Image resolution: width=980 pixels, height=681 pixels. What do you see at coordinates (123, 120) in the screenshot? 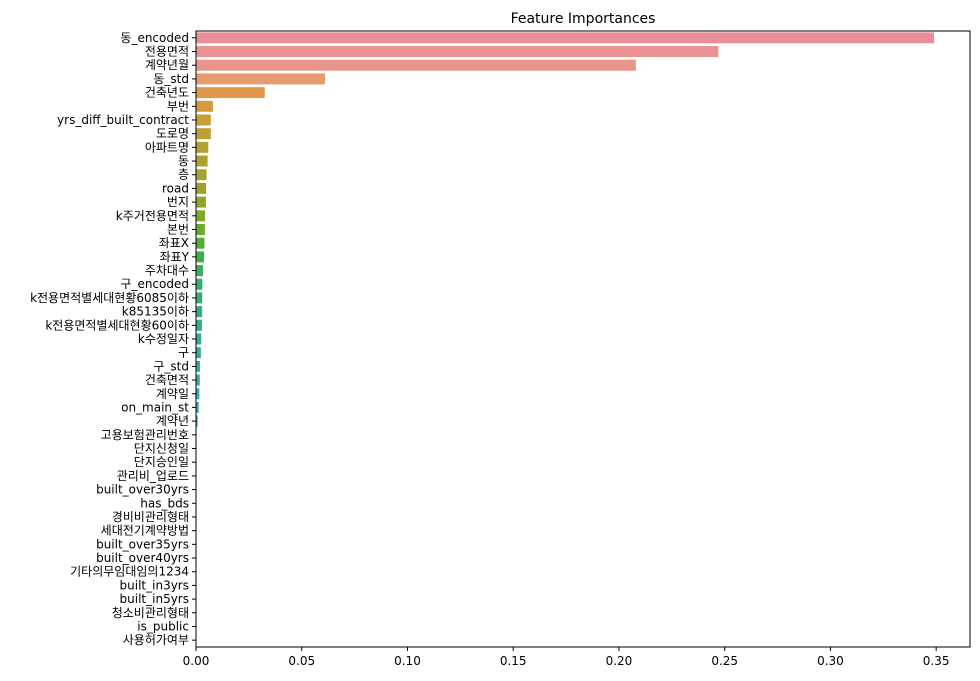
I see `y-tick-label: yrs_diff_built_contract` at bounding box center [123, 120].